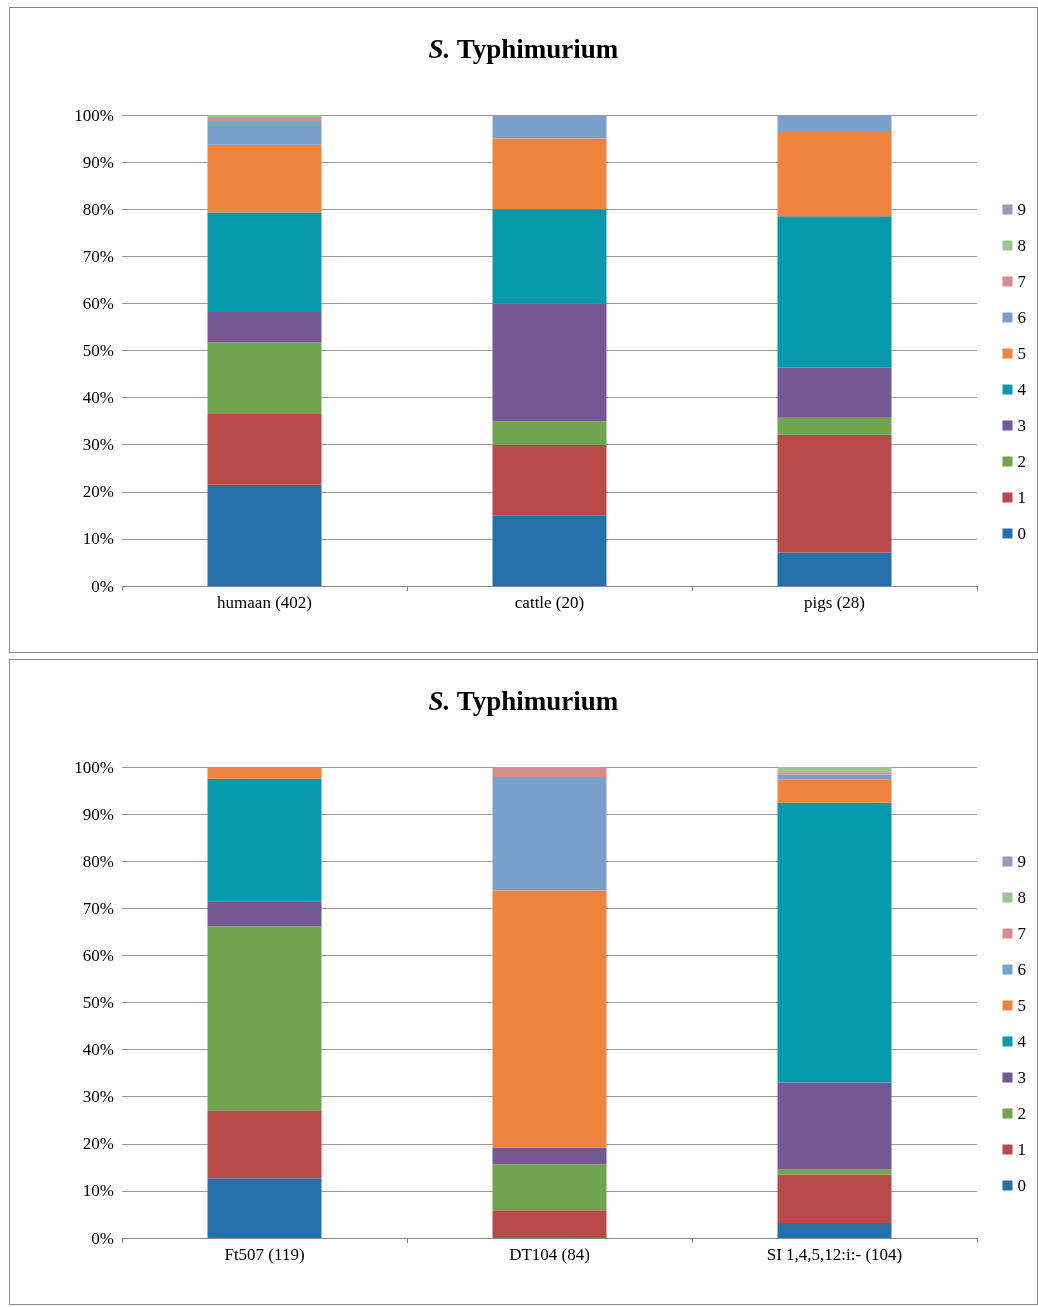 This screenshot has height=1307, width=1038. I want to click on x-tick-label: Ft507 (119), so click(264, 1254).